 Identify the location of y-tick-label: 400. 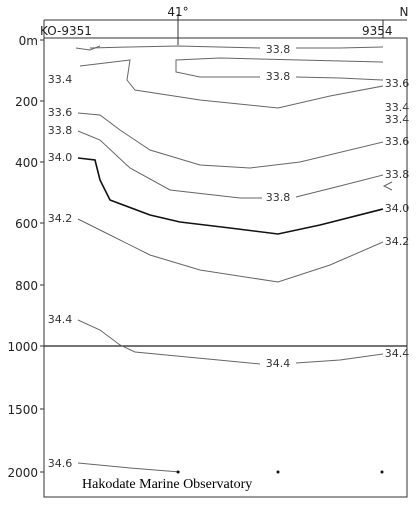
(26, 163).